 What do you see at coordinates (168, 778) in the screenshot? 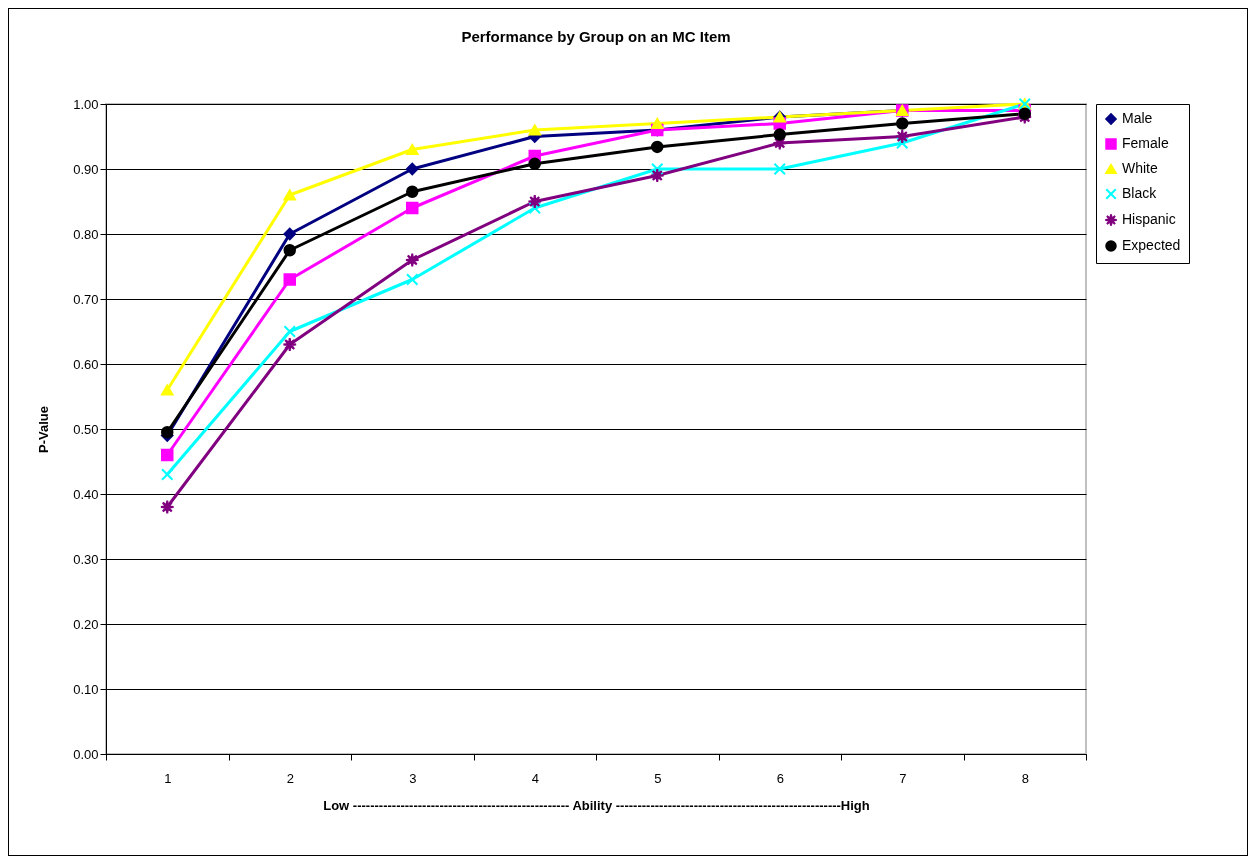
I see `x-tick-label: 1` at bounding box center [168, 778].